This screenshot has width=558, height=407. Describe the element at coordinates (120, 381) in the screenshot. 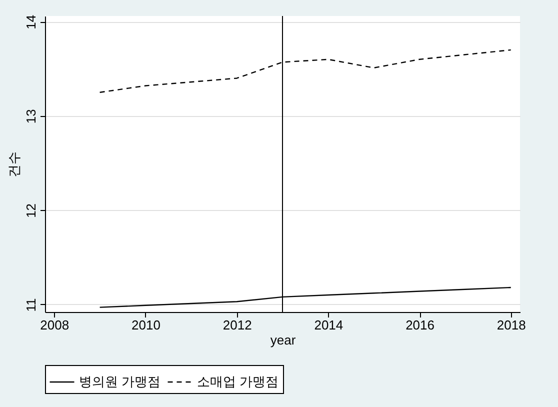

I see `legend-label: 병의원 가맹점` at that location.